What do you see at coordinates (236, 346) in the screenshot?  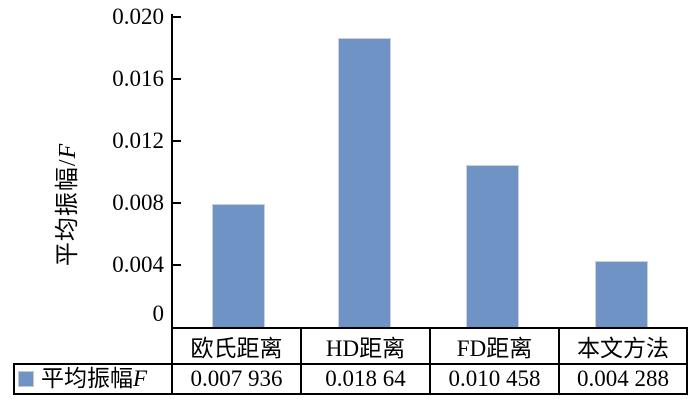 I see `category-cell-euclidean: 欧氏距离` at bounding box center [236, 346].